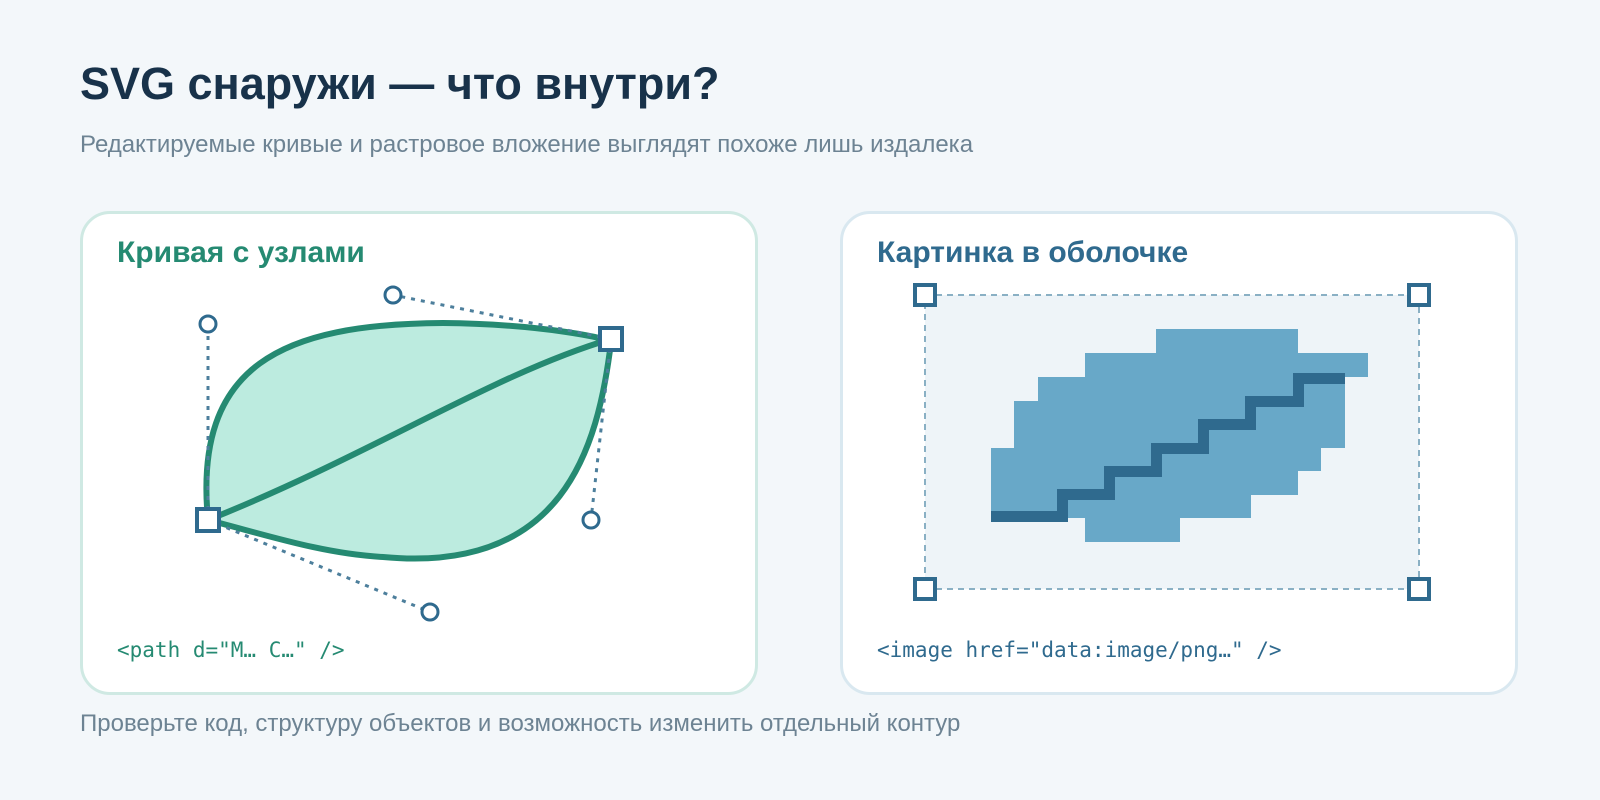 The image size is (1600, 800). What do you see at coordinates (400, 83) in the screenshot?
I see `page-title: SVG снаружи — что внутри?` at bounding box center [400, 83].